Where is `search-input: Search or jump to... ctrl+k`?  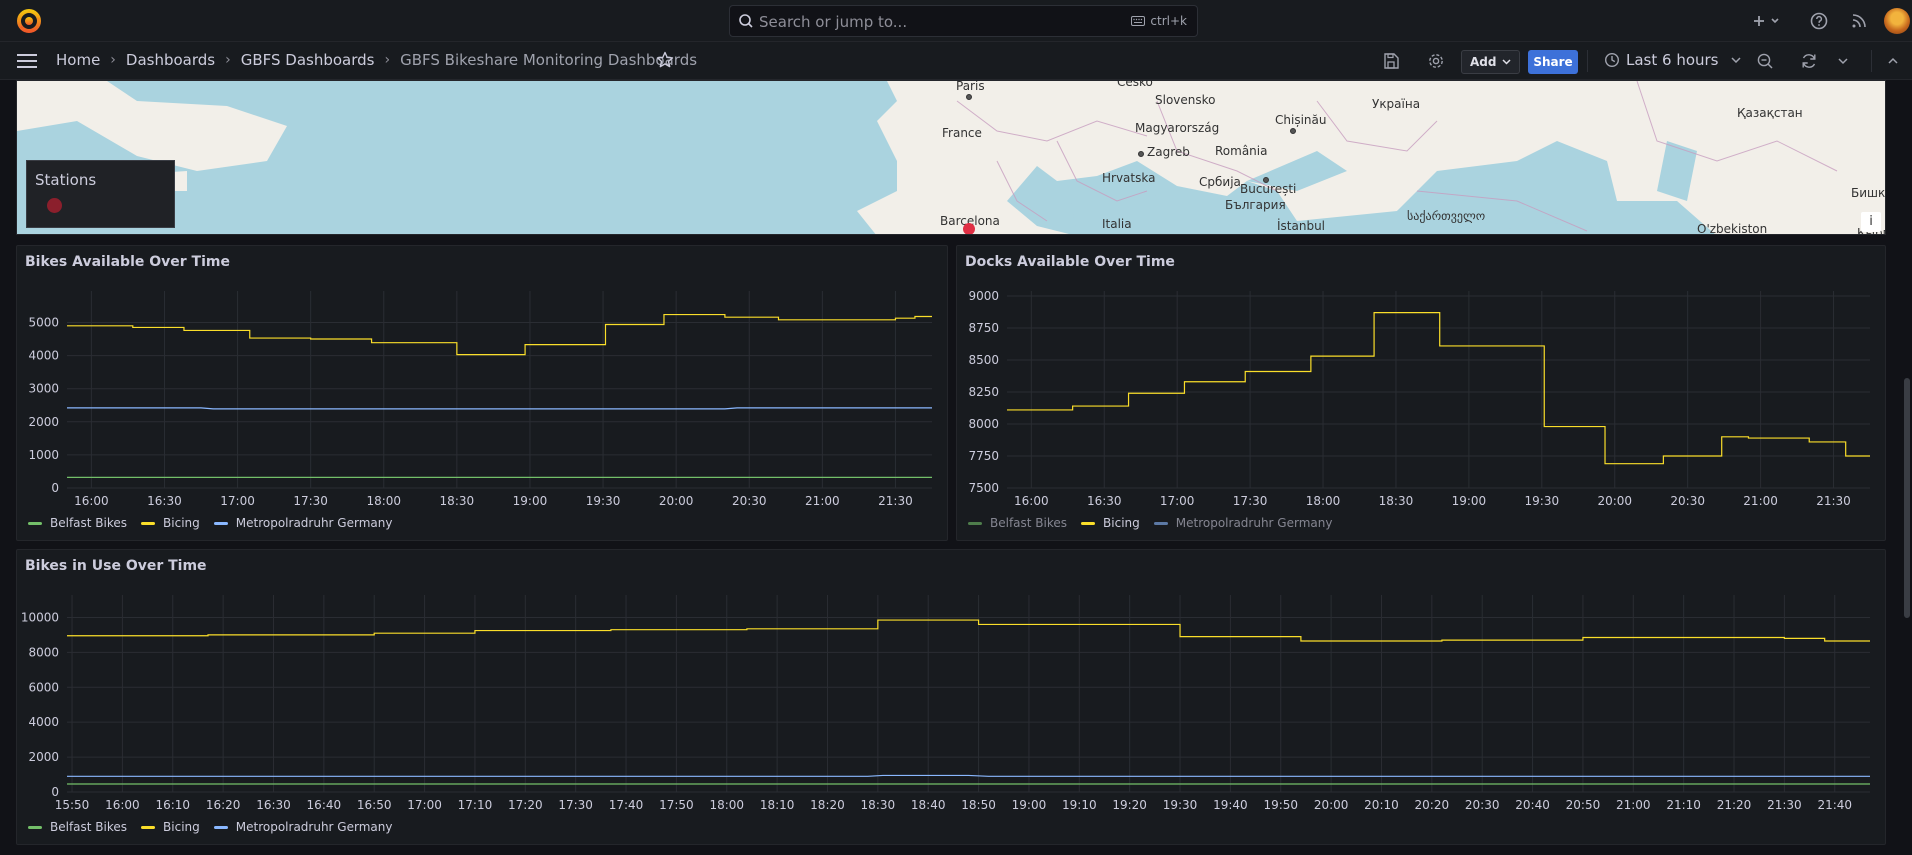 search-input: Search or jump to... ctrl+k is located at coordinates (963, 21).